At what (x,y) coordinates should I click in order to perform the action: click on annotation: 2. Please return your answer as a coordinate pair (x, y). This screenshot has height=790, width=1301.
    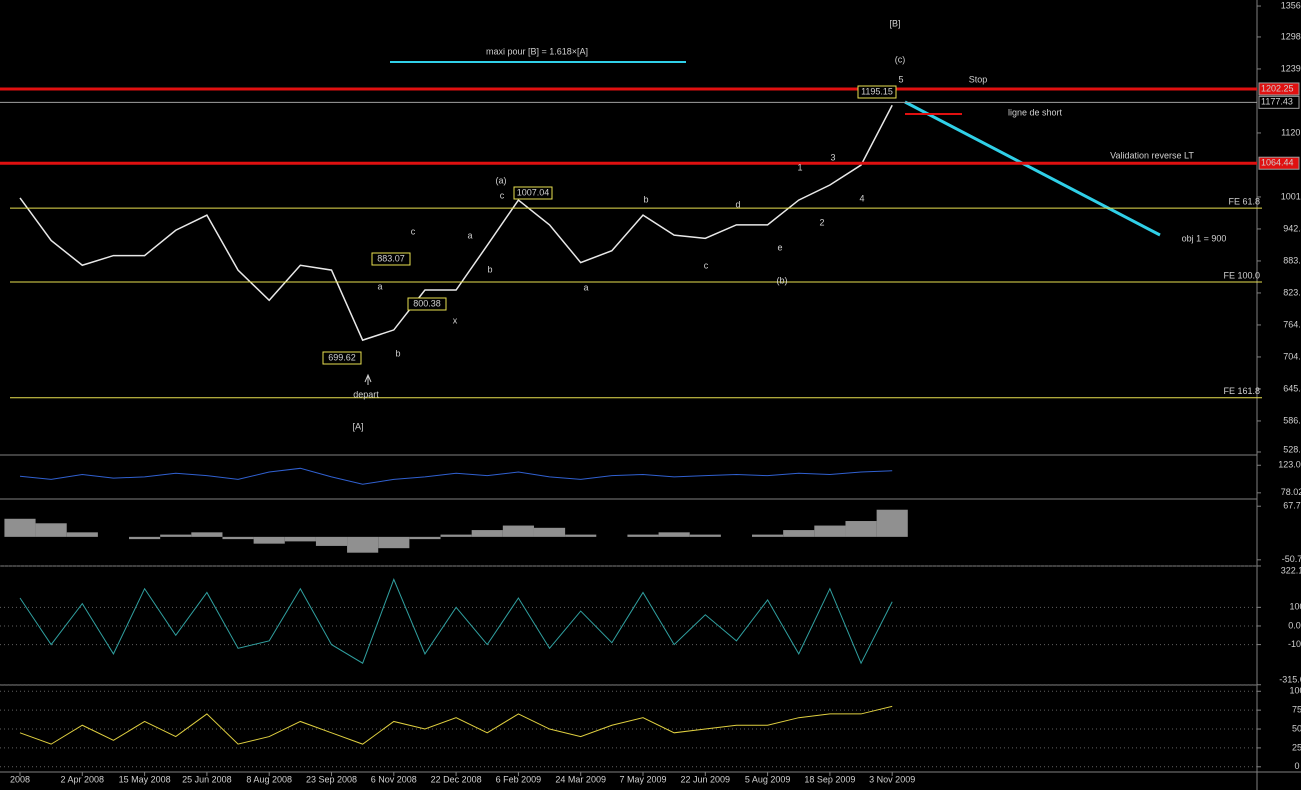
    Looking at the image, I should click on (821, 222).